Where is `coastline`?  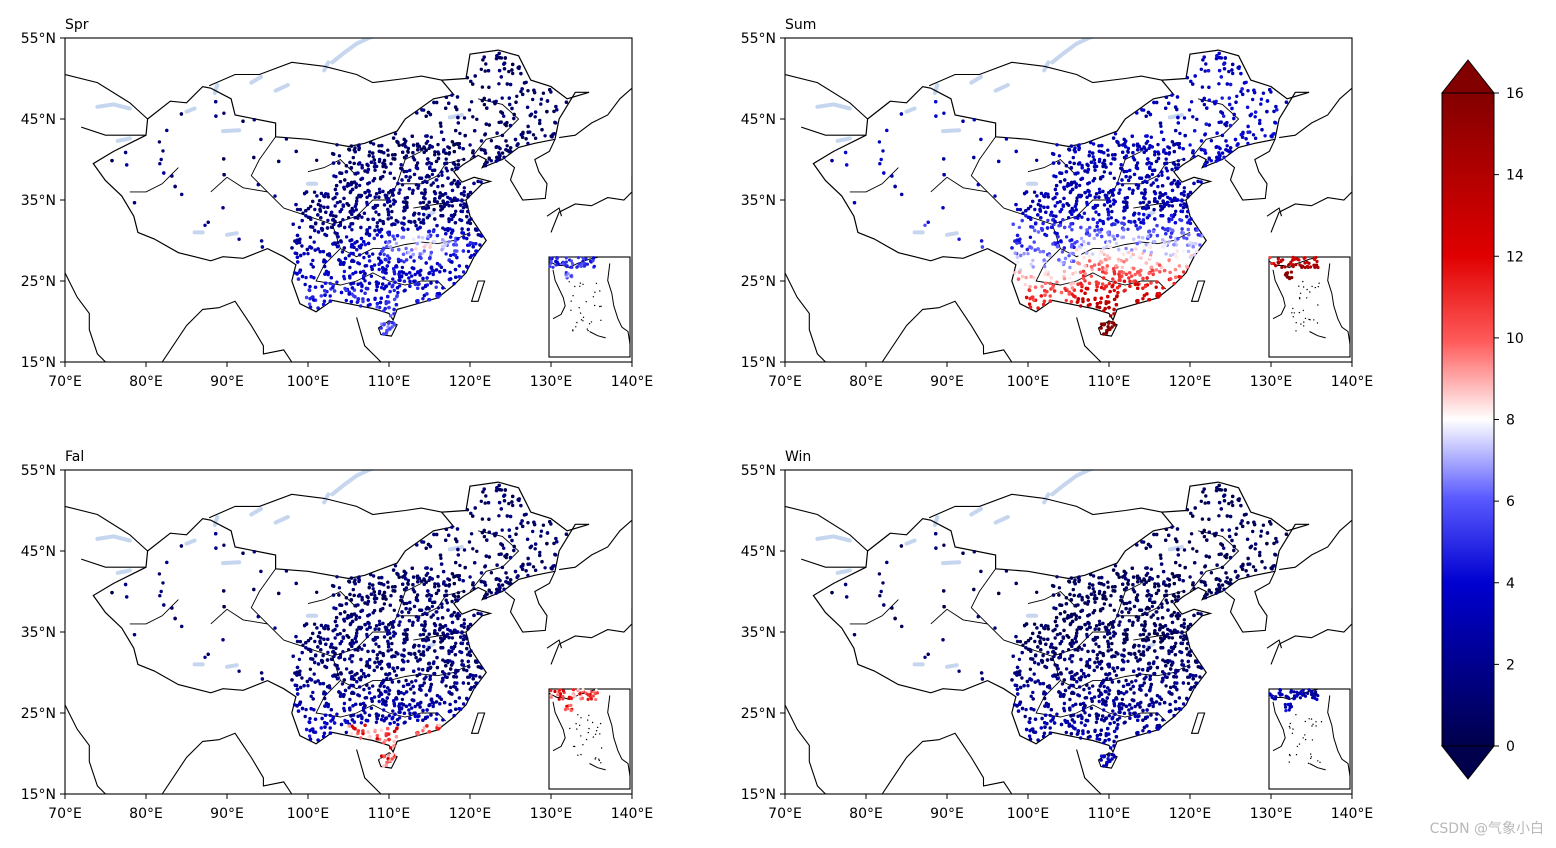
coastline is located at coordinates (947, 331).